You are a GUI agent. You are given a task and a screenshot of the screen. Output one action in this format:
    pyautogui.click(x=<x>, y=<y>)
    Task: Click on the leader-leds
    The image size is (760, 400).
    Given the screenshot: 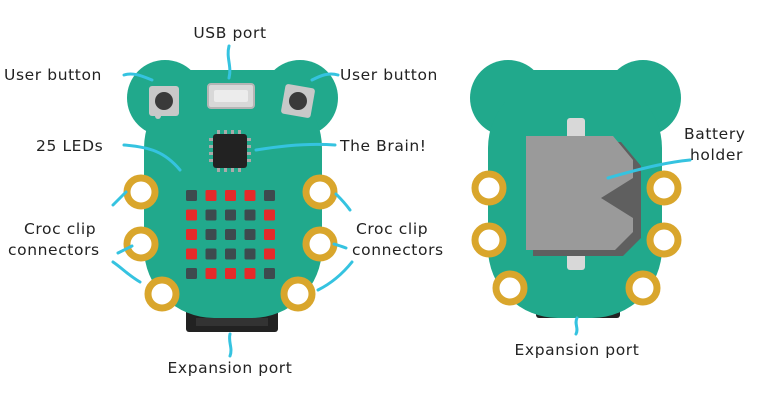 What is the action you would take?
    pyautogui.click(x=152, y=157)
    